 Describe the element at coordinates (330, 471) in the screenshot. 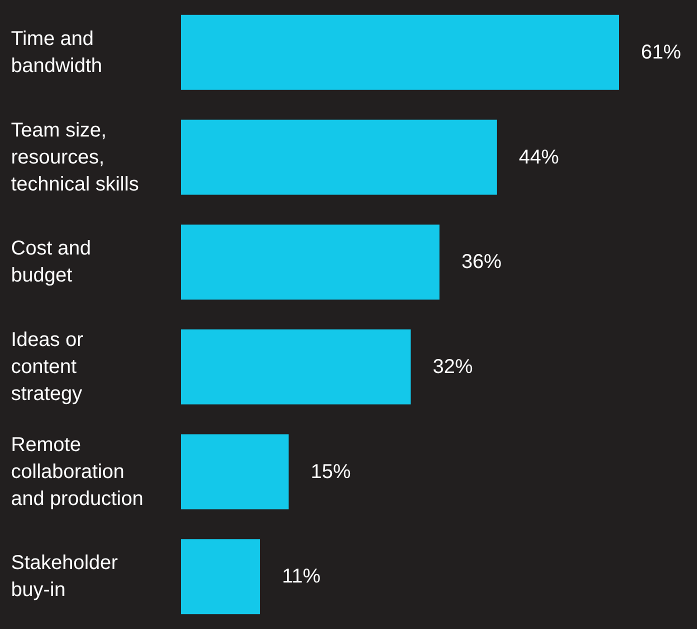

I see `data-label: 15%` at that location.